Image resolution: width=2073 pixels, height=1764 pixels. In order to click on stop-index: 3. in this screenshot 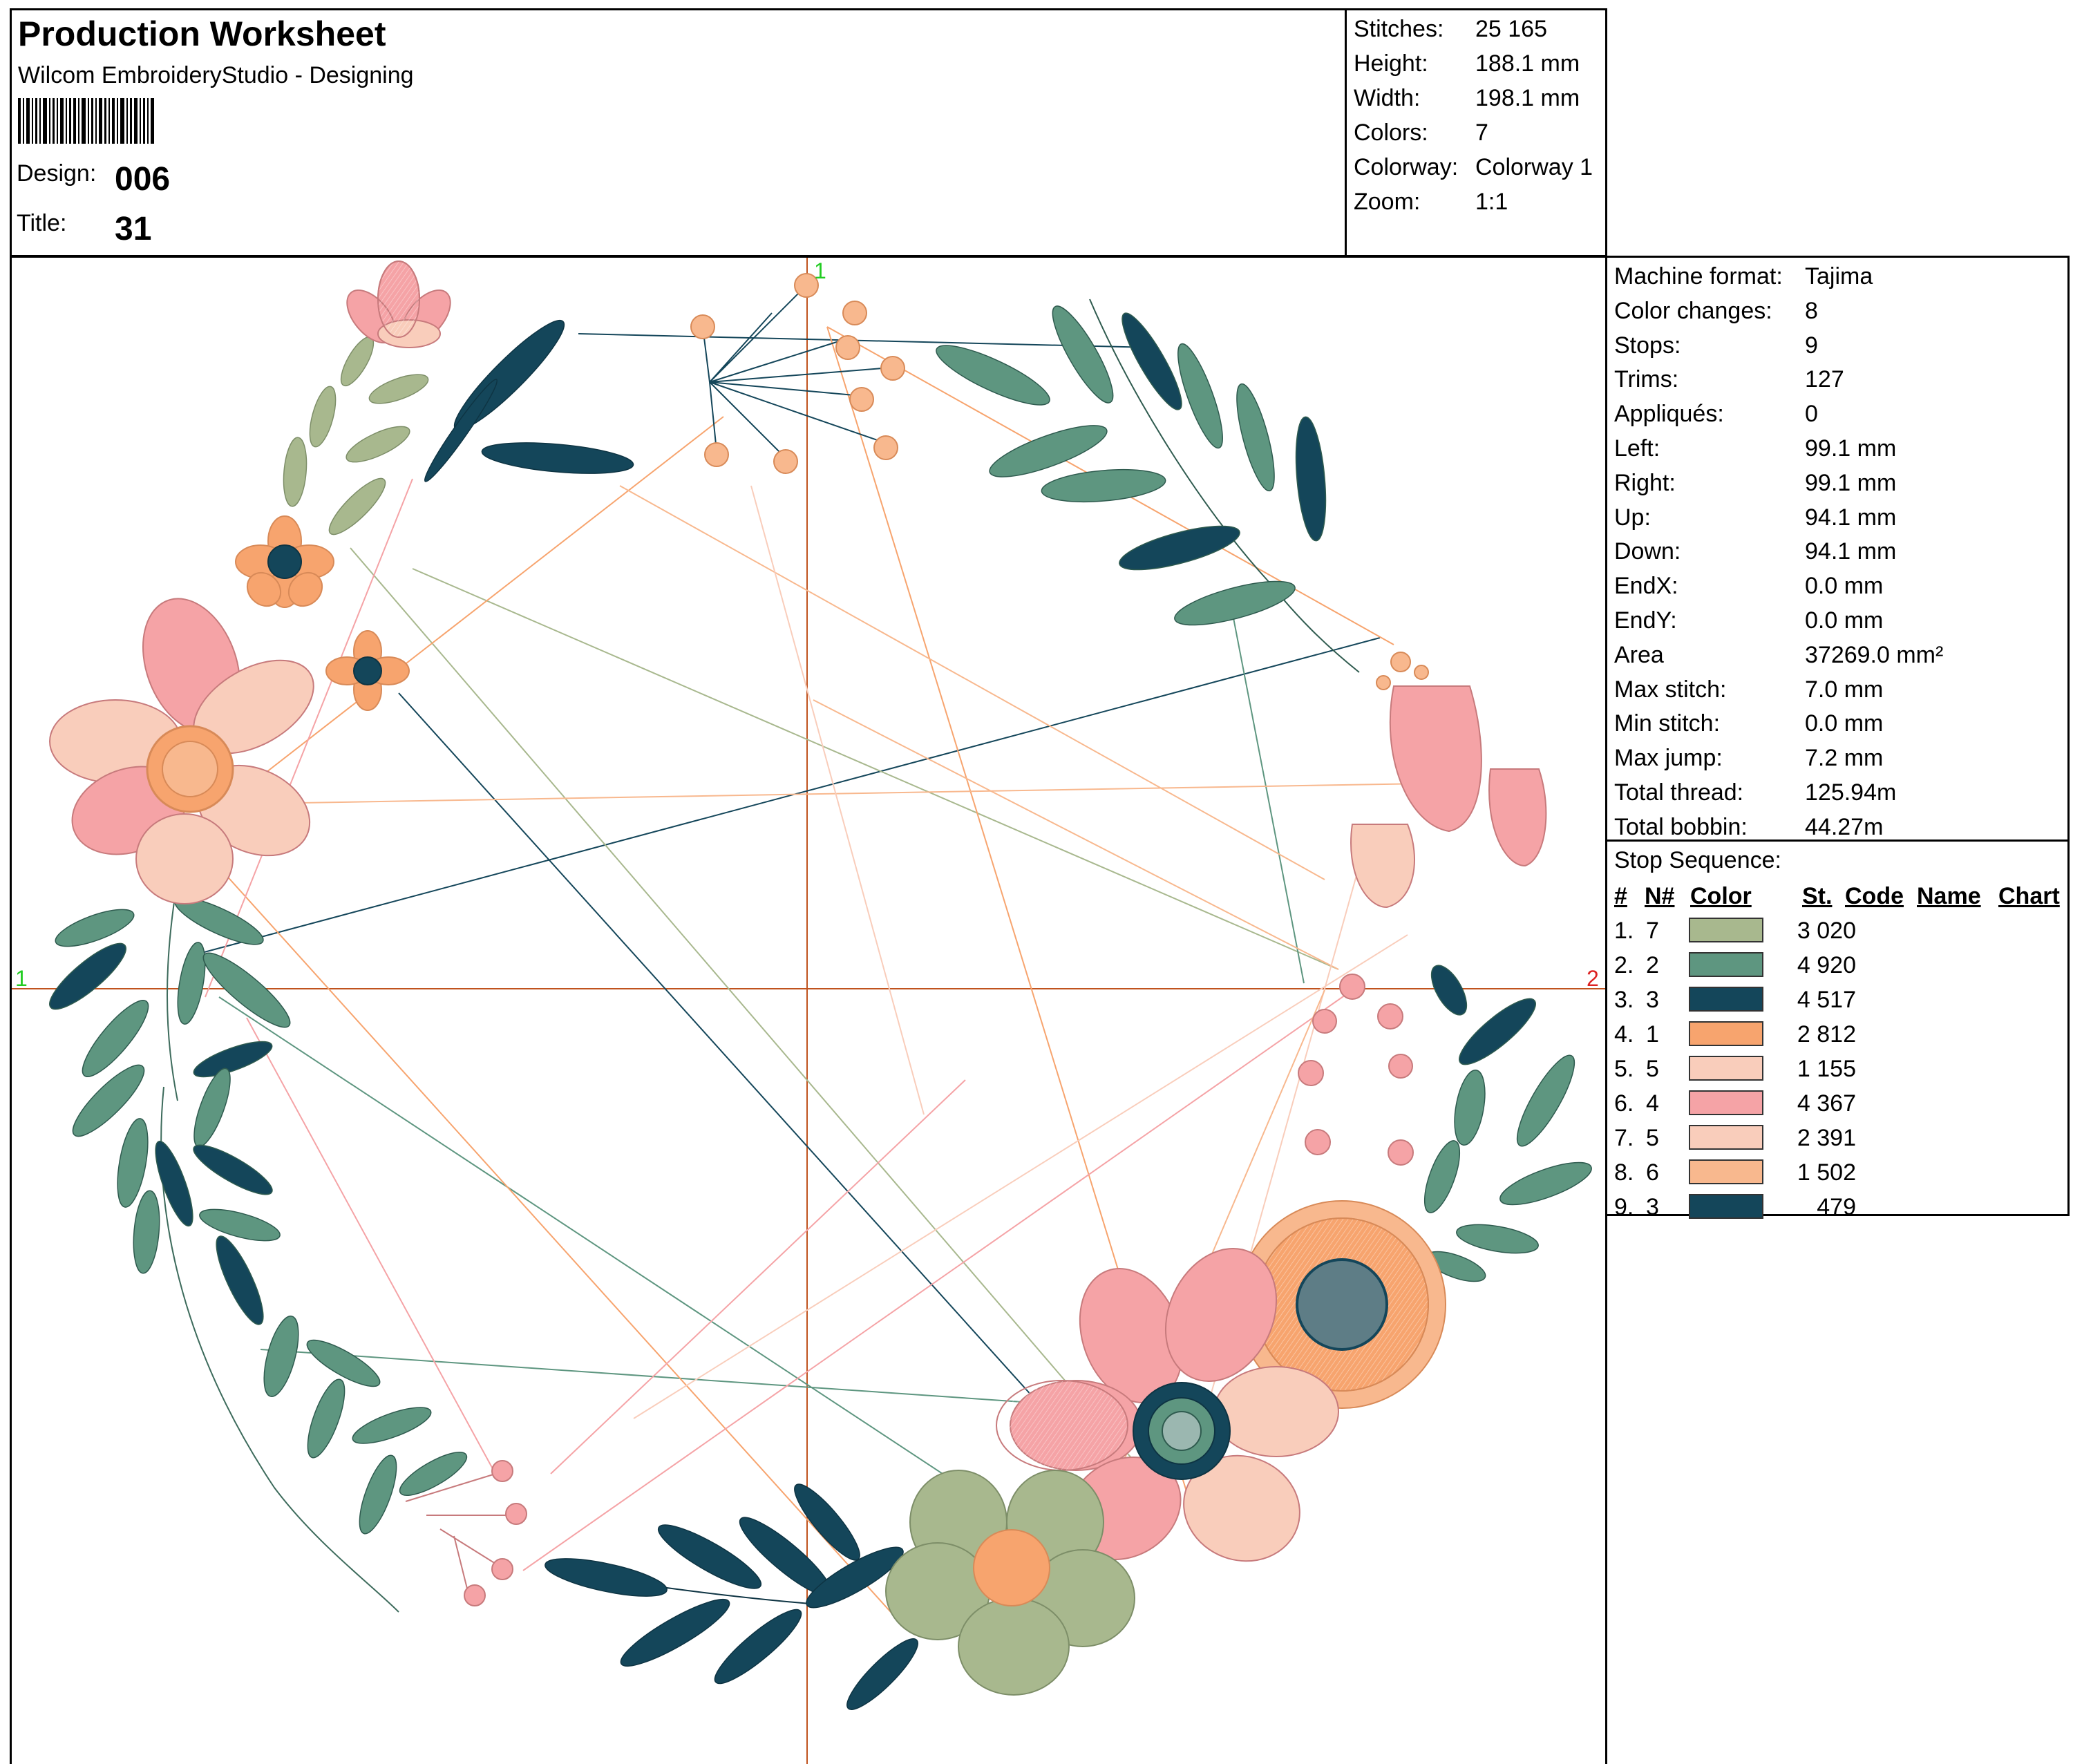, I will do `click(1624, 1000)`.